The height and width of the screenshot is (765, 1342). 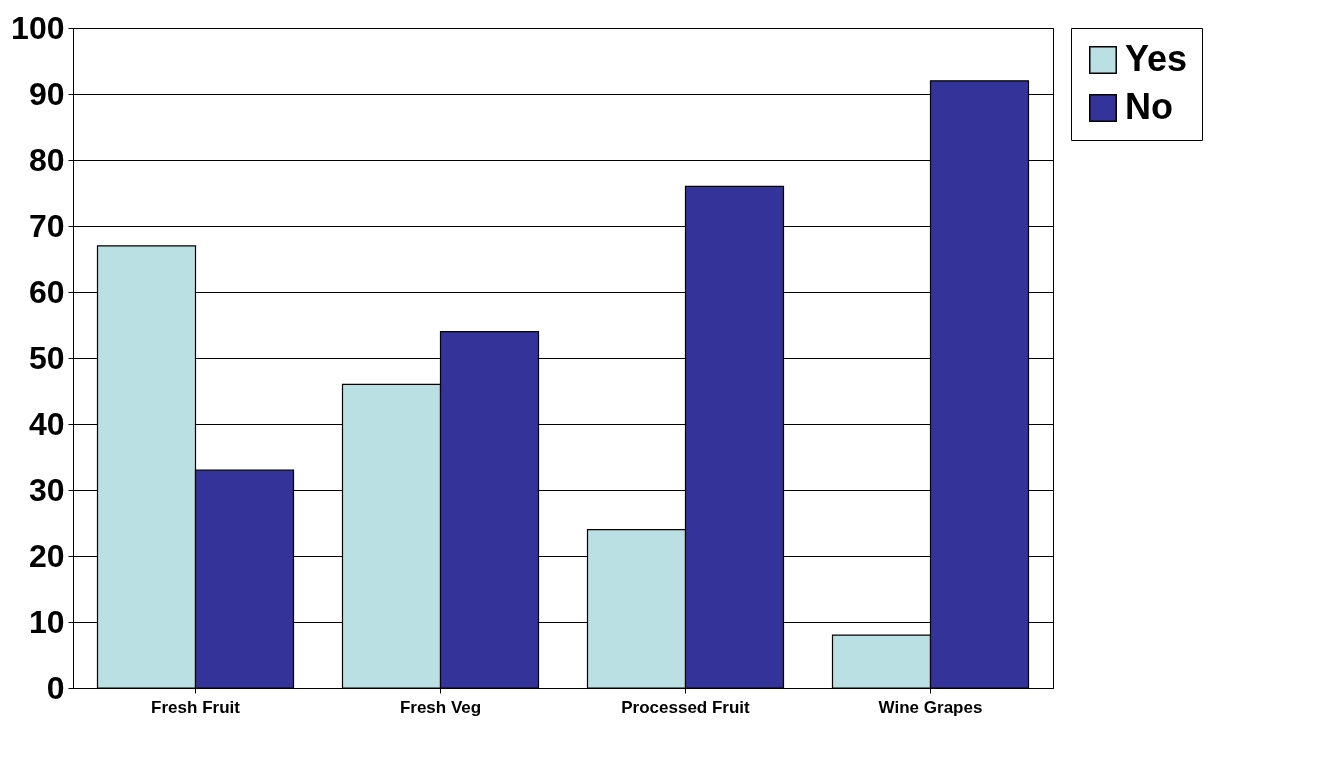 What do you see at coordinates (440, 707) in the screenshot?
I see `x-tick-label: Fresh Veg` at bounding box center [440, 707].